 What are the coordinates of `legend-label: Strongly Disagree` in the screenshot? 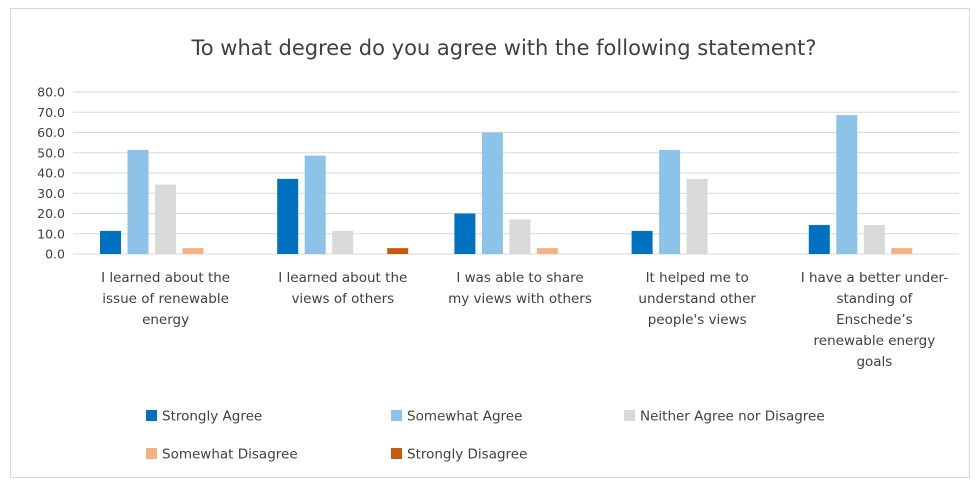 It's located at (467, 455).